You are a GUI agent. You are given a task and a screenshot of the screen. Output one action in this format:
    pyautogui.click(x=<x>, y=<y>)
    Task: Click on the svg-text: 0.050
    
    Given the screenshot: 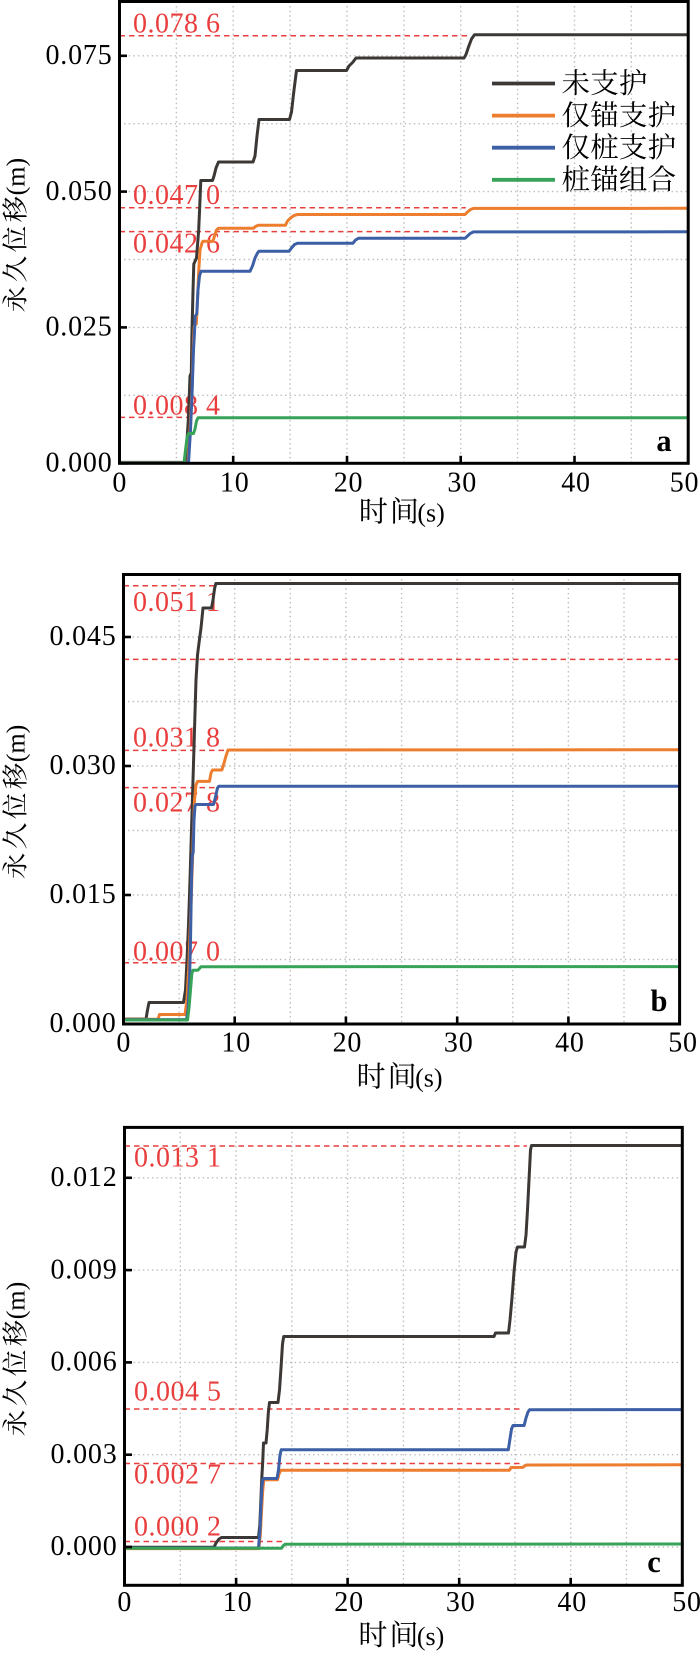 What is the action you would take?
    pyautogui.click(x=79, y=191)
    